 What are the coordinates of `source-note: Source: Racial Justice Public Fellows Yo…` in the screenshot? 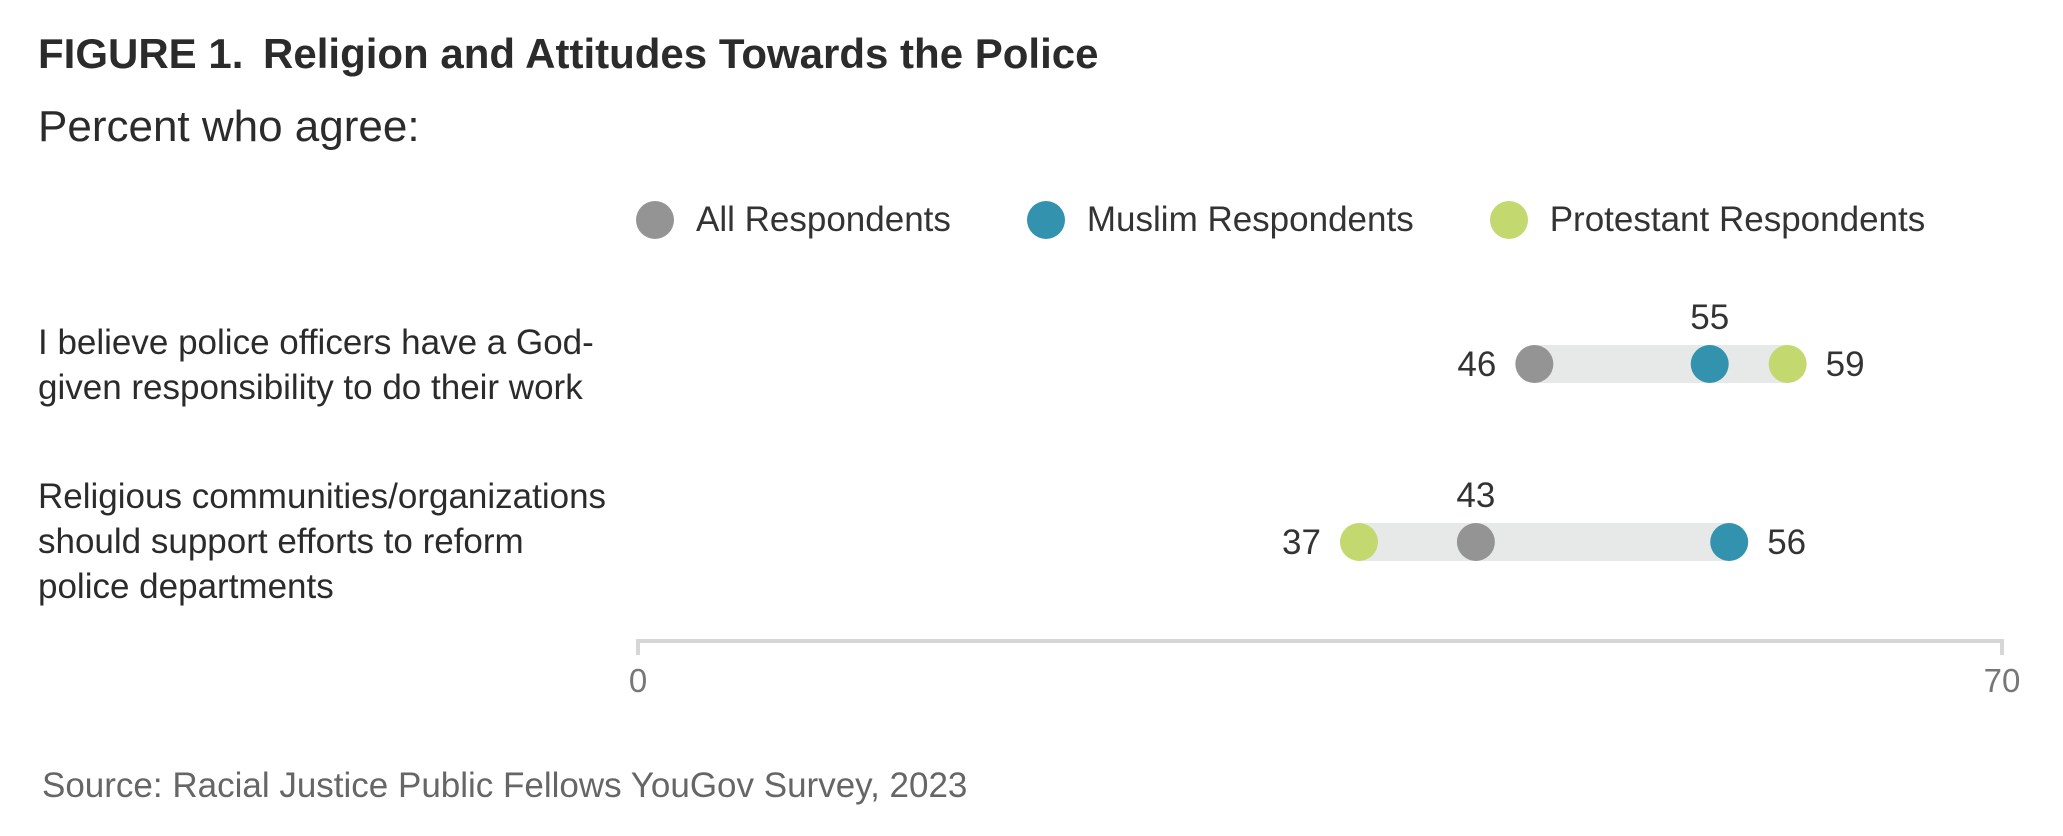 It's located at (505, 785).